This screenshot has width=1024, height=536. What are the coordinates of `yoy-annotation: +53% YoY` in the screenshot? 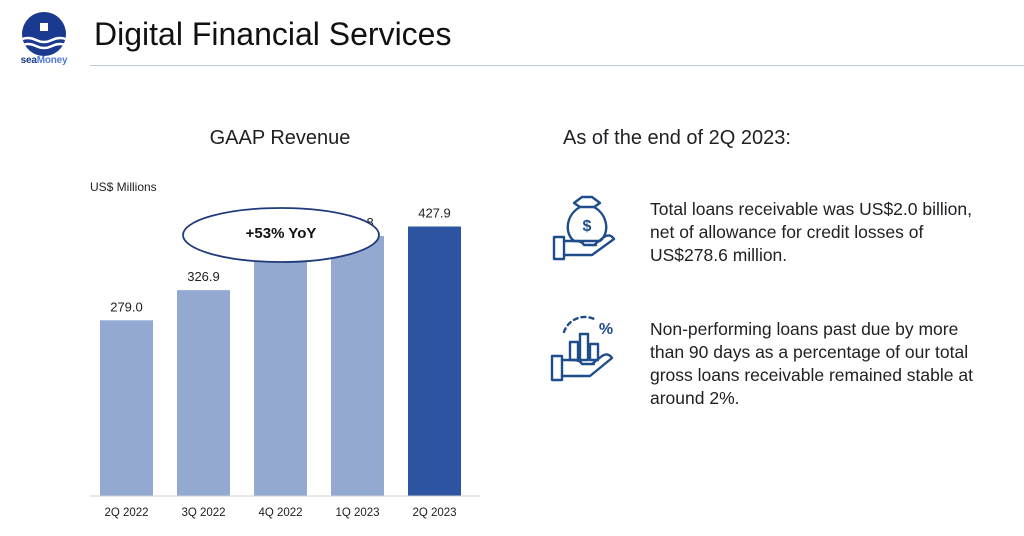 It's located at (281, 233).